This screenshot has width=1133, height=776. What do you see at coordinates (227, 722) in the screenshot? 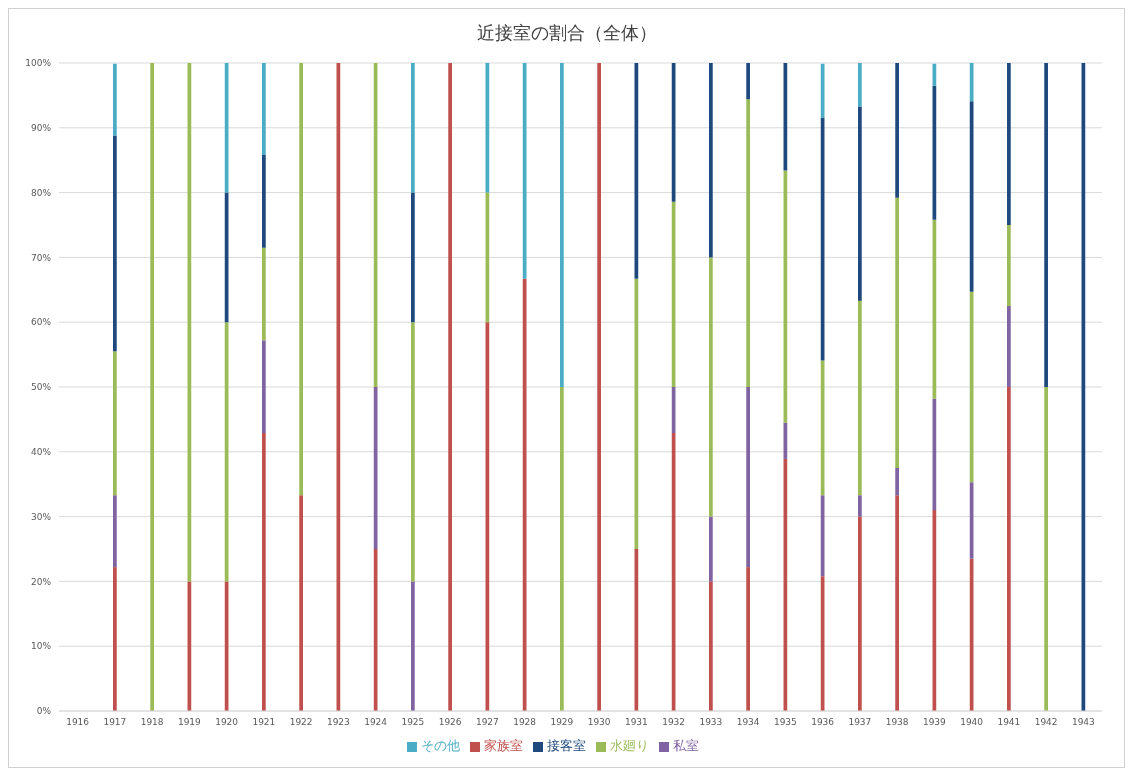
I see `x-tick-label: 1920` at bounding box center [227, 722].